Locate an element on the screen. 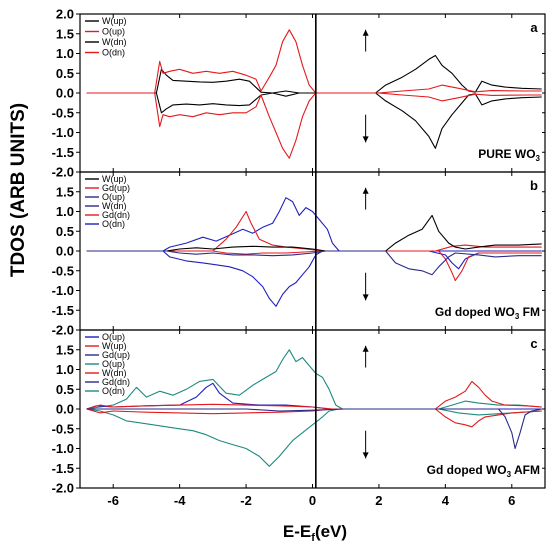 This screenshot has width=550, height=548. panel-letter: b is located at coordinates (534, 185).